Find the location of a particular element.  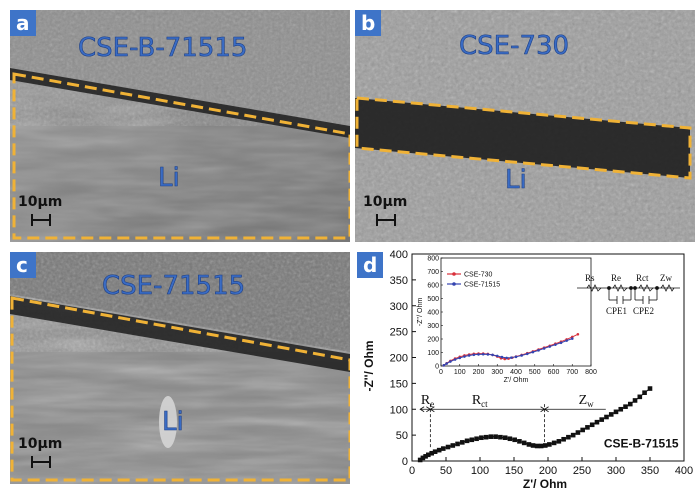

re-label: Re is located at coordinates (427, 401).